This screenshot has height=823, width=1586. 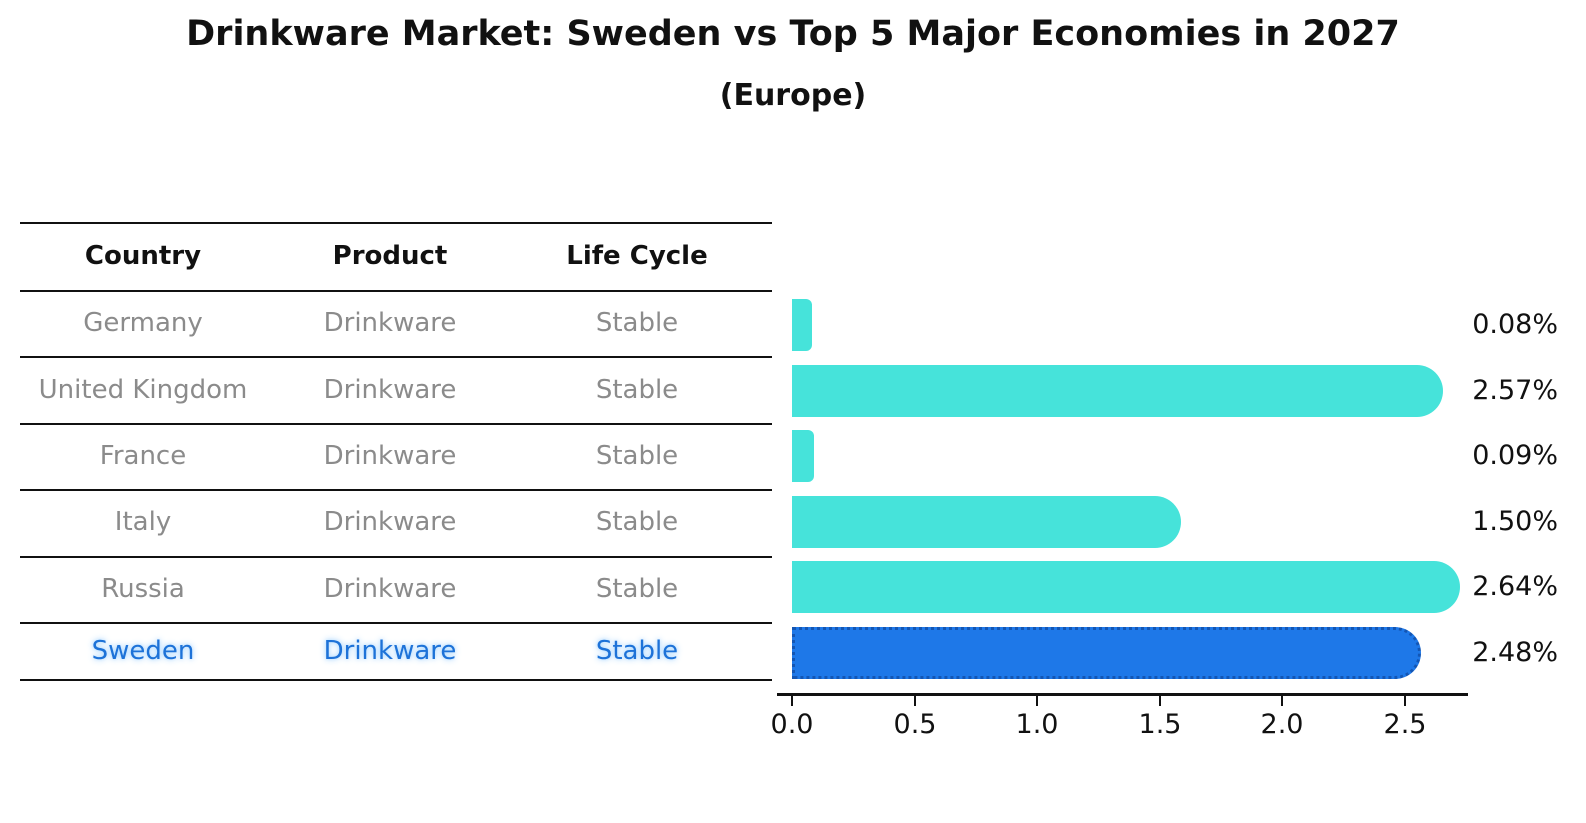 What do you see at coordinates (1122, 694) in the screenshot?
I see `x-axis-line` at bounding box center [1122, 694].